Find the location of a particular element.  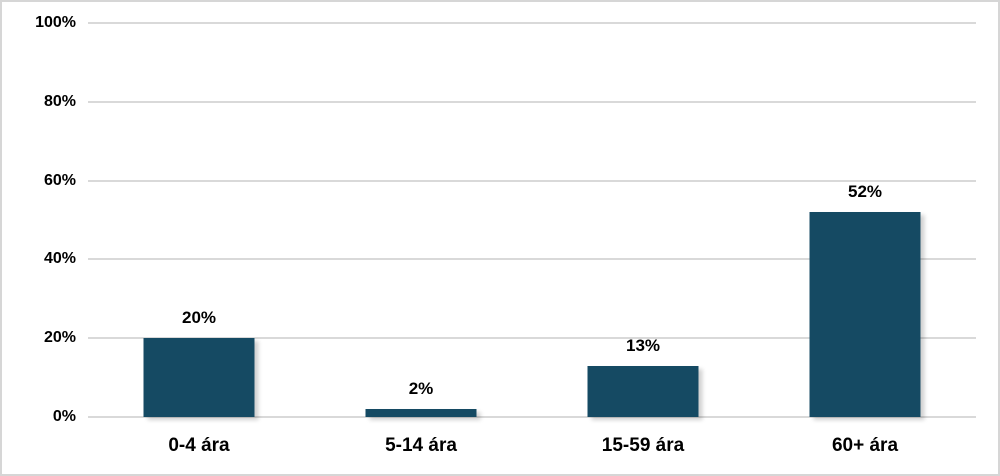

bar-value-label: 52% is located at coordinates (865, 192).